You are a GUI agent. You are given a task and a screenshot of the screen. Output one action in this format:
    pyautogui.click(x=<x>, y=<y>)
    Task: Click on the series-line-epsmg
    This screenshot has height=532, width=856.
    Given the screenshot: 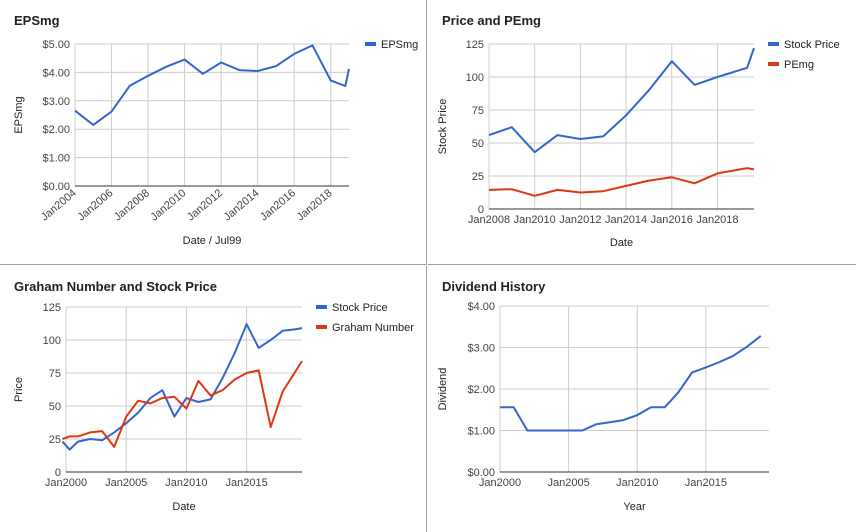 What is the action you would take?
    pyautogui.click(x=212, y=85)
    